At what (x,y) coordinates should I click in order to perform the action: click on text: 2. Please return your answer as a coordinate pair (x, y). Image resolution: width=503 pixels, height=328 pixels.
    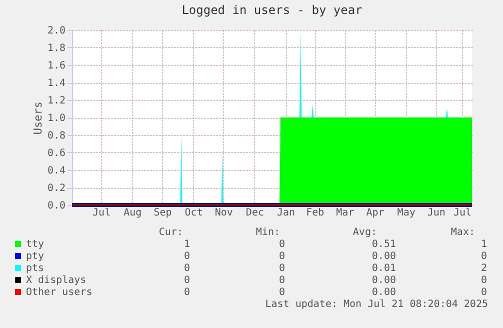
    Looking at the image, I should click on (483, 268).